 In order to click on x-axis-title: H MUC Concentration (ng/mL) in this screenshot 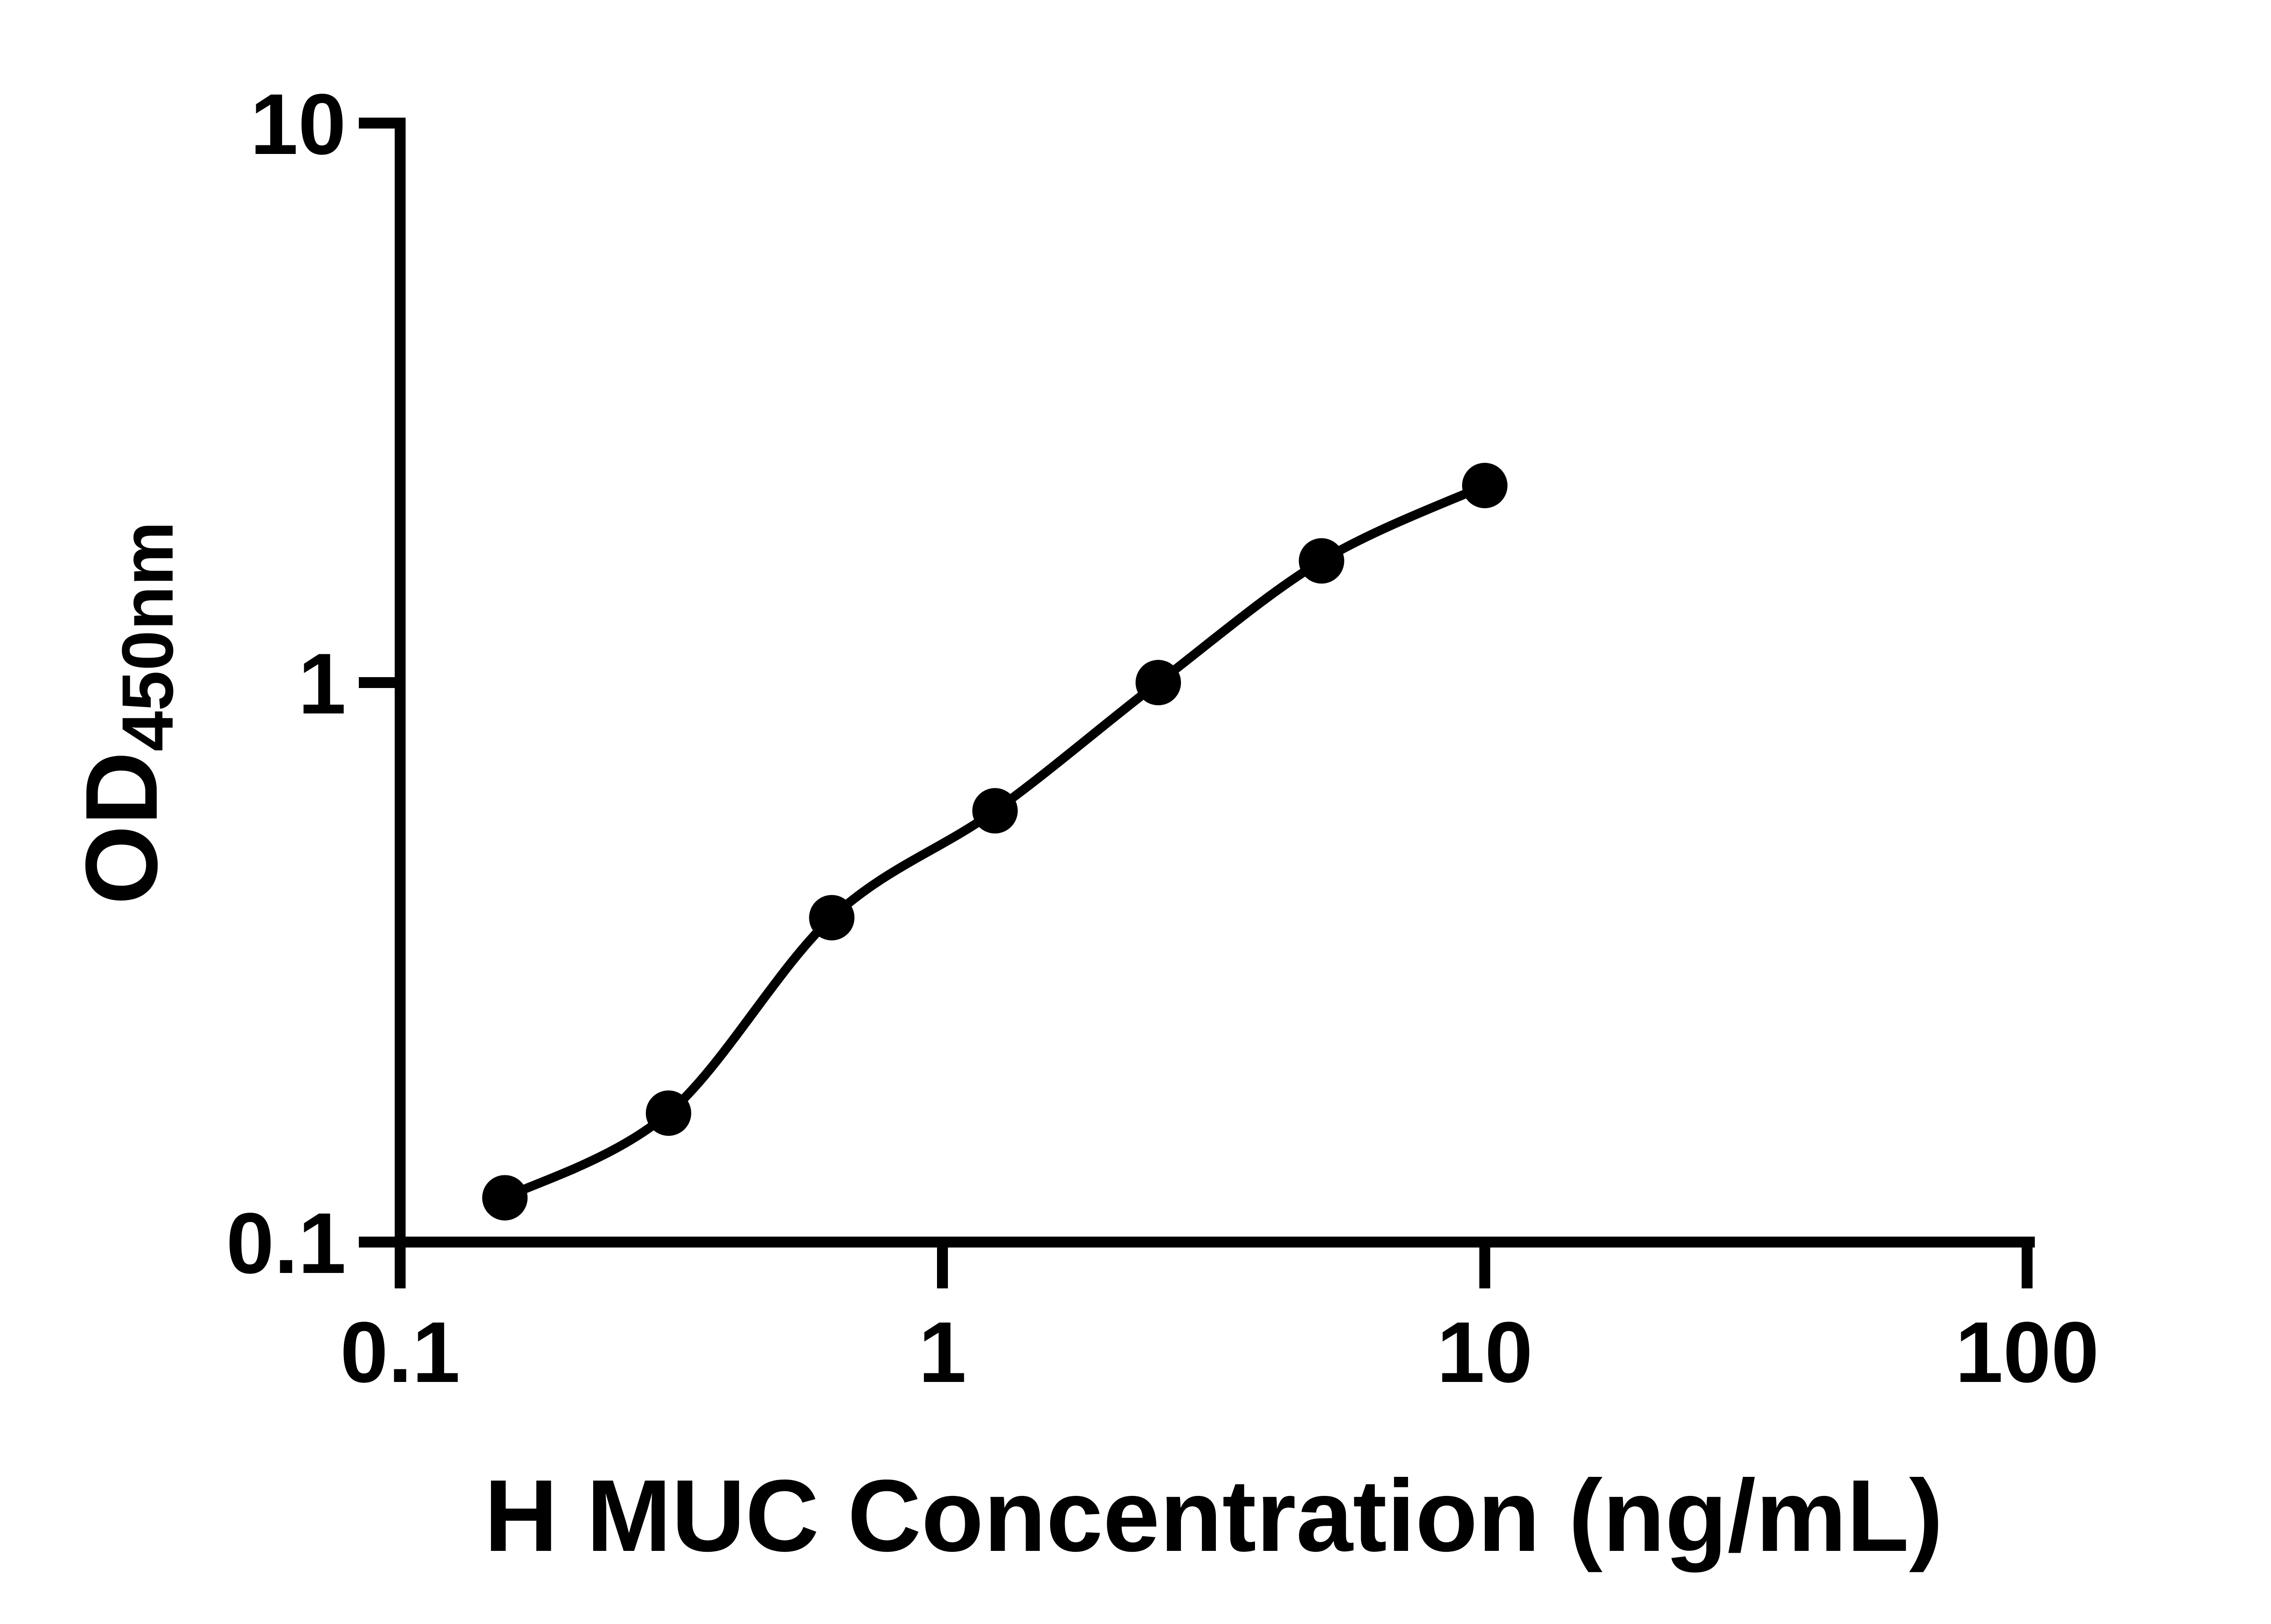, I will do `click(1213, 1515)`.